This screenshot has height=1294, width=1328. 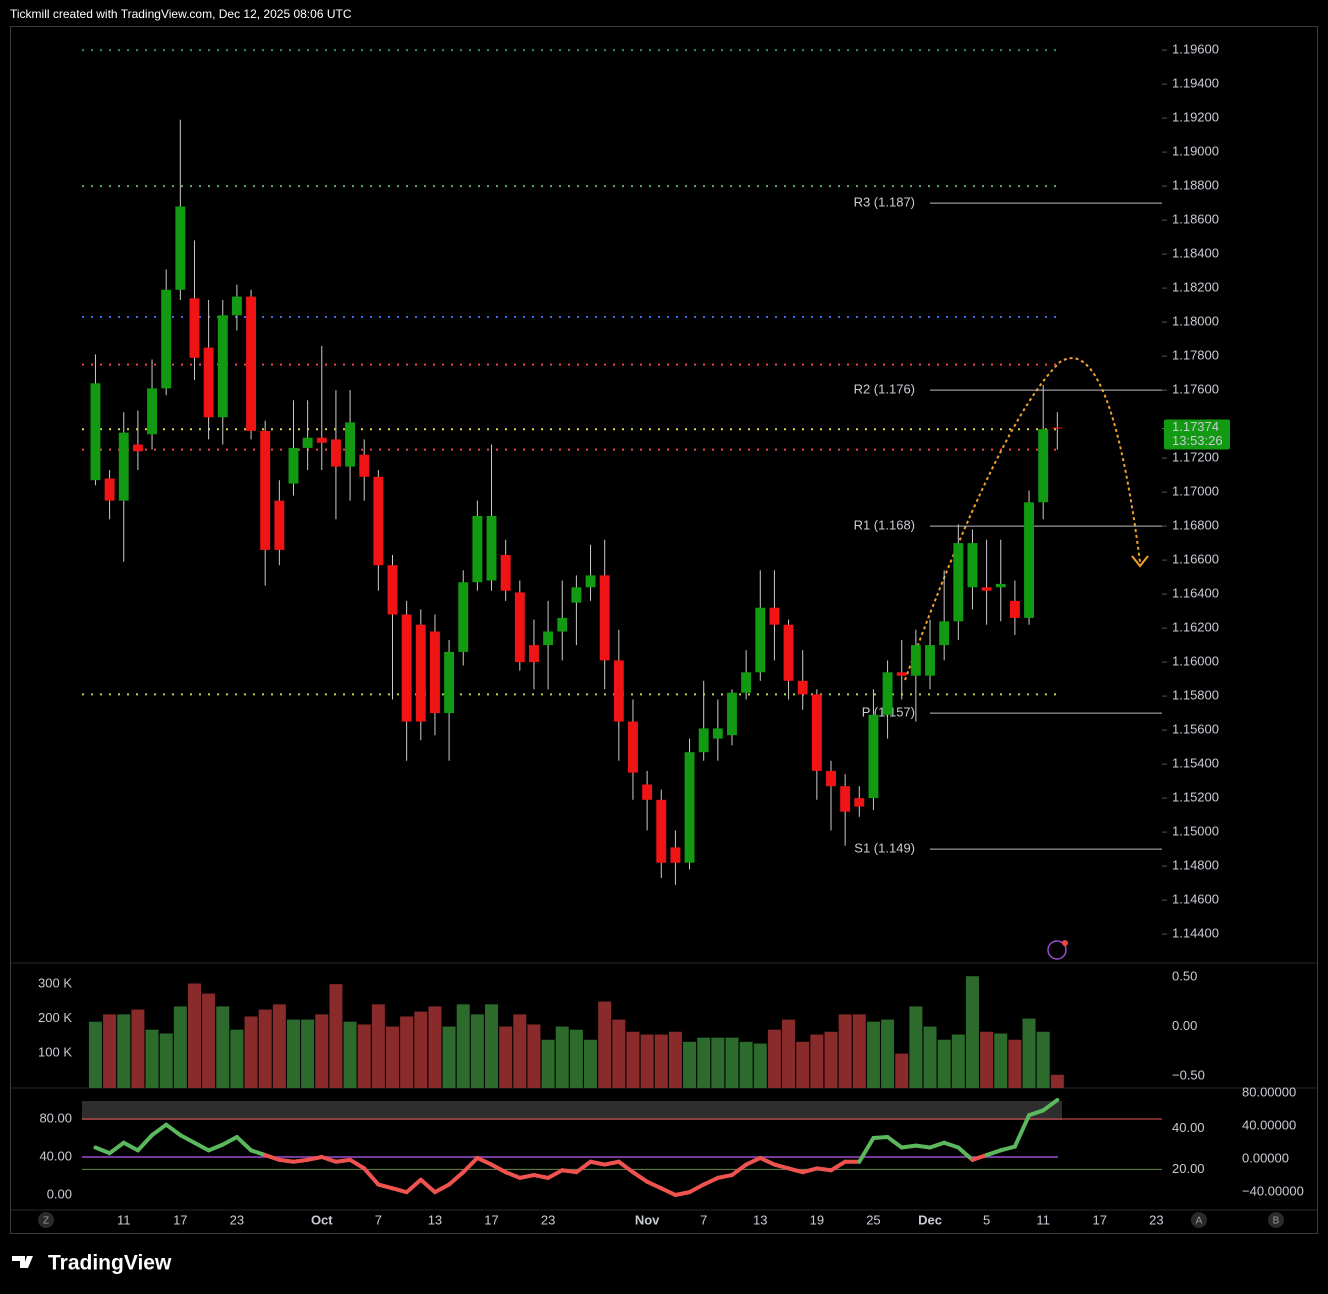 What do you see at coordinates (930, 1219) in the screenshot?
I see `x-tick-label: Dec` at bounding box center [930, 1219].